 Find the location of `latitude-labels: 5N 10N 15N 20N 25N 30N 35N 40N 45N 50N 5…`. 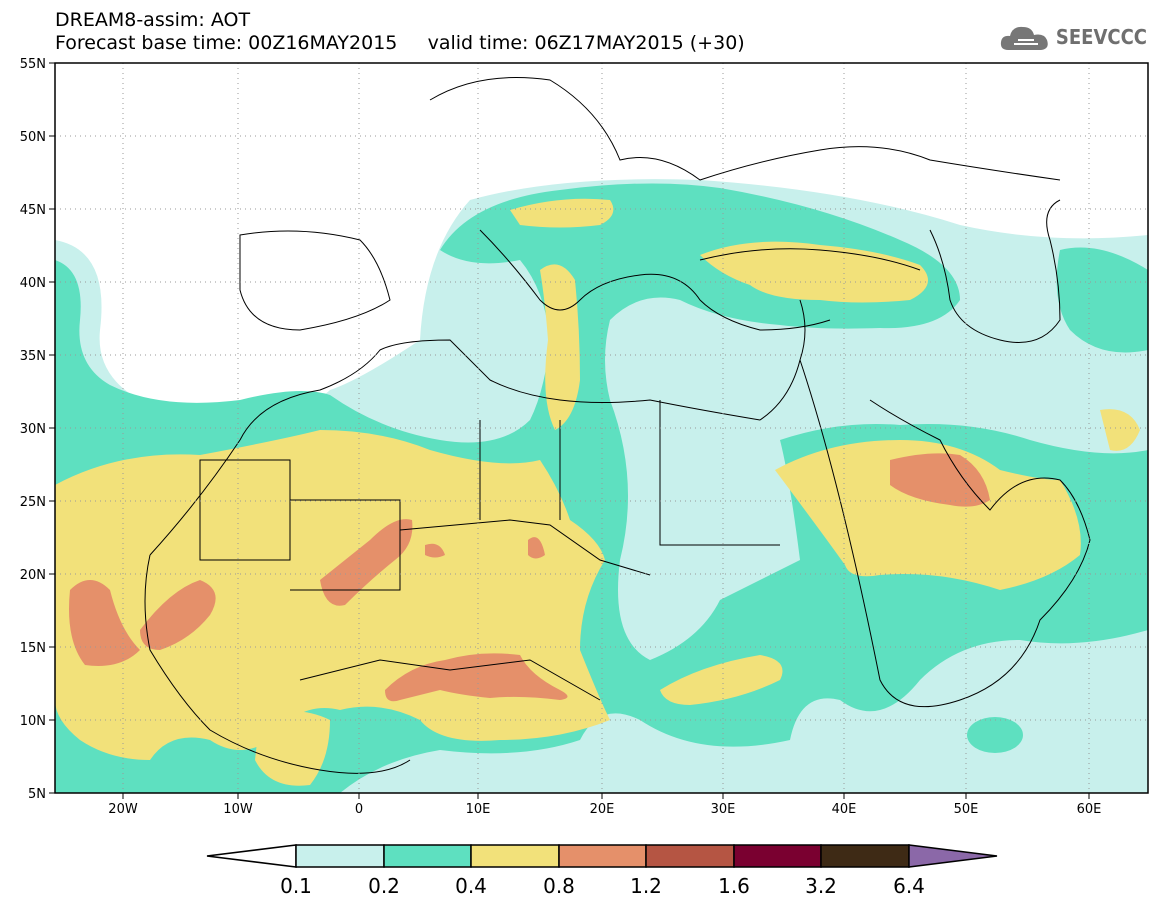

latitude-labels: 5N 10N 15N 20N 25N 30N 35N 40N 45N 50N 5… is located at coordinates (33, 429).